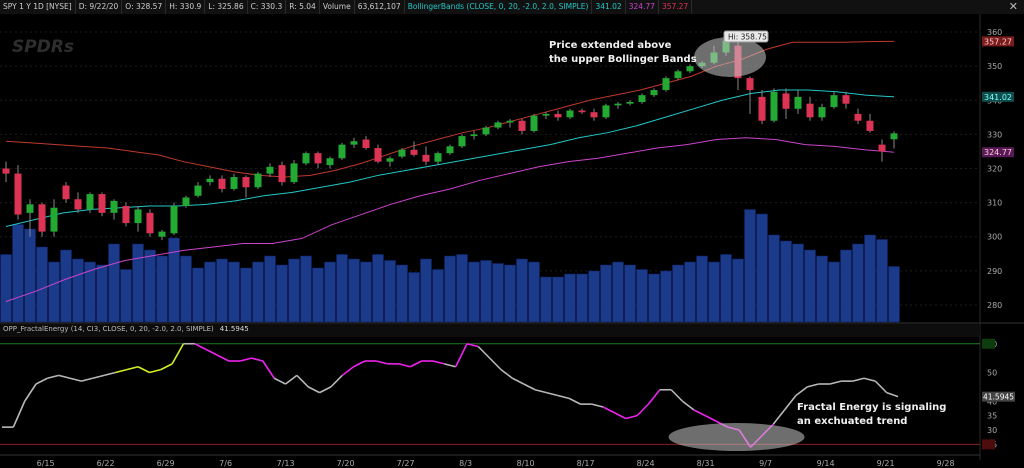 Image resolution: width=1024 pixels, height=468 pixels. What do you see at coordinates (994, 237) in the screenshot?
I see `price-tick-label: 300` at bounding box center [994, 237].